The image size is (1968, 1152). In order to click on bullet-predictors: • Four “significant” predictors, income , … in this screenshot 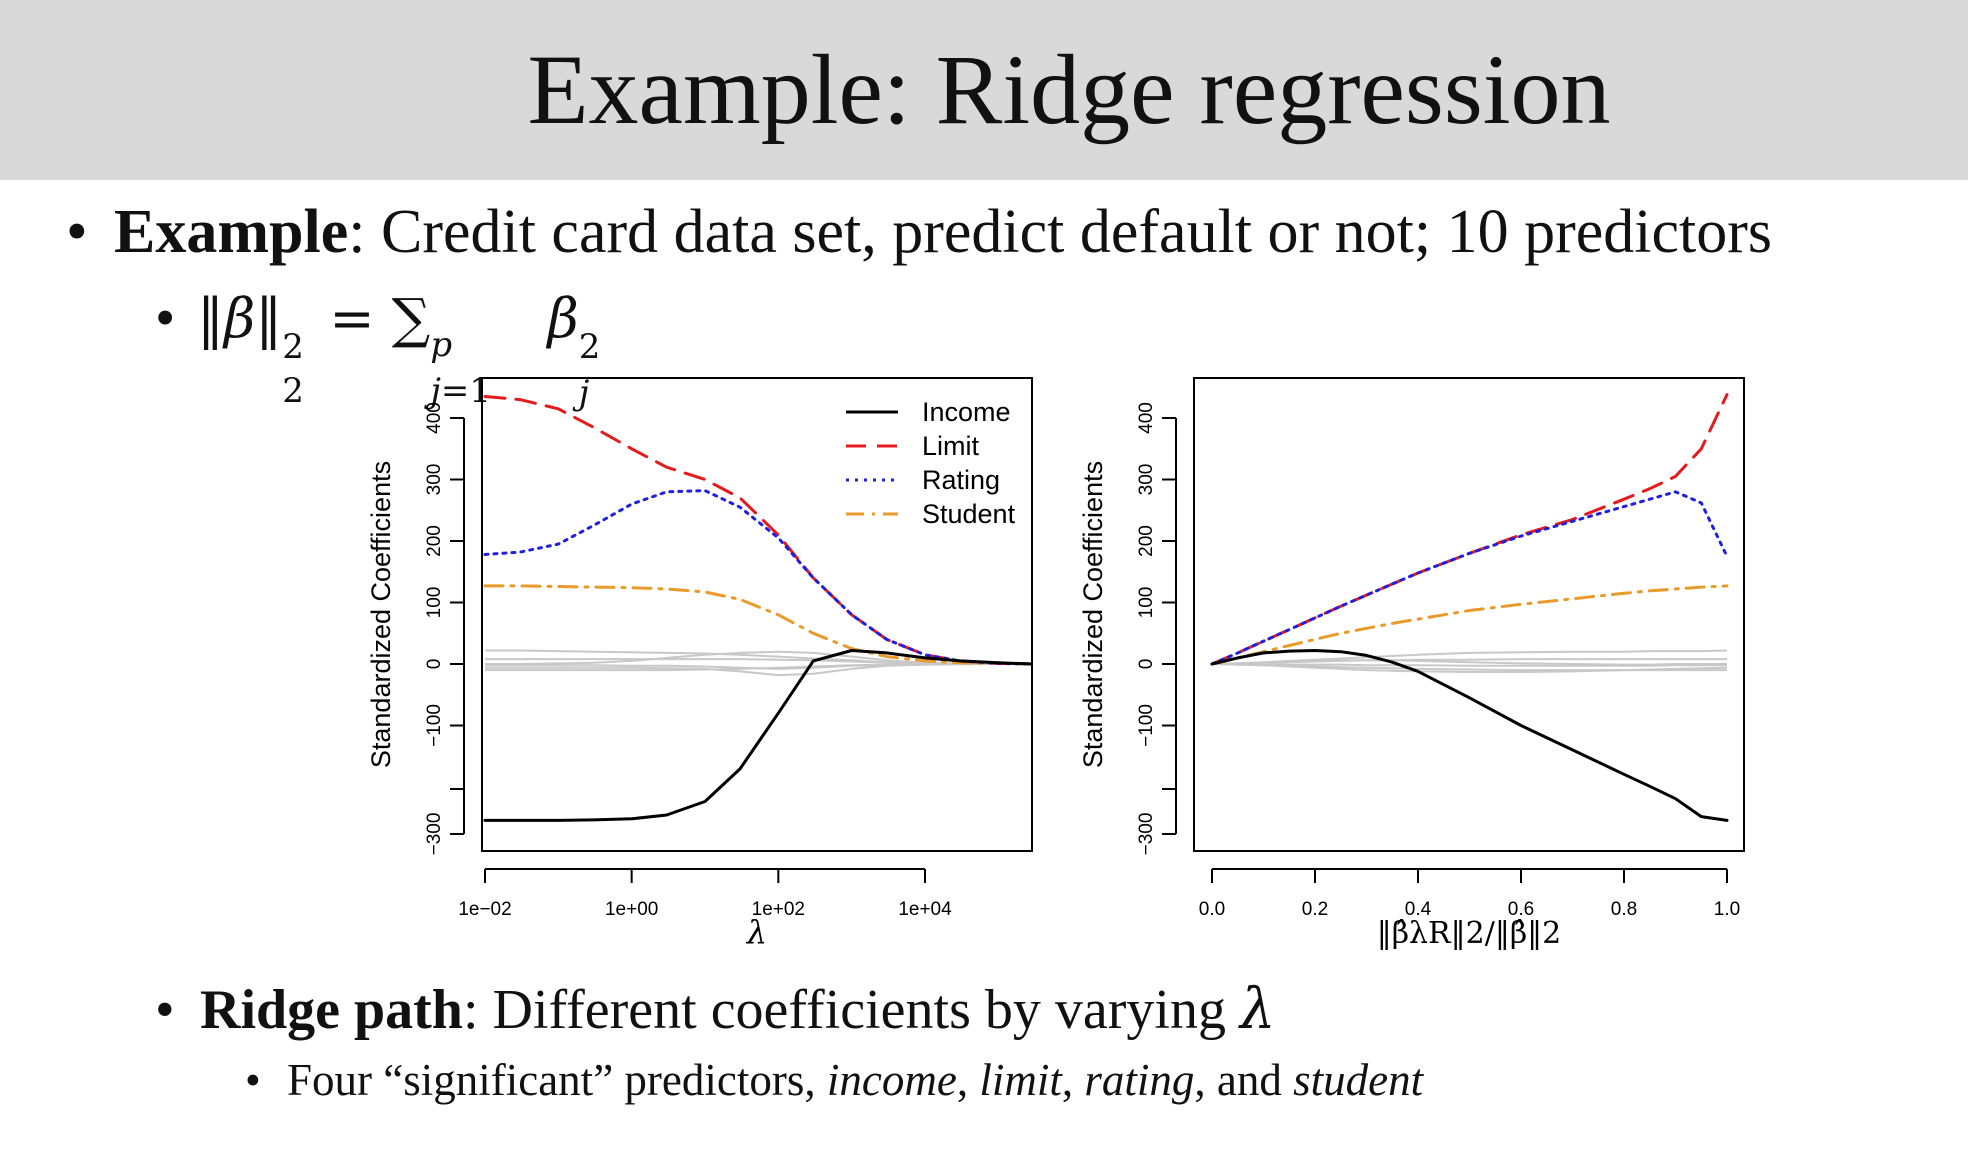, I will do `click(834, 1080)`.